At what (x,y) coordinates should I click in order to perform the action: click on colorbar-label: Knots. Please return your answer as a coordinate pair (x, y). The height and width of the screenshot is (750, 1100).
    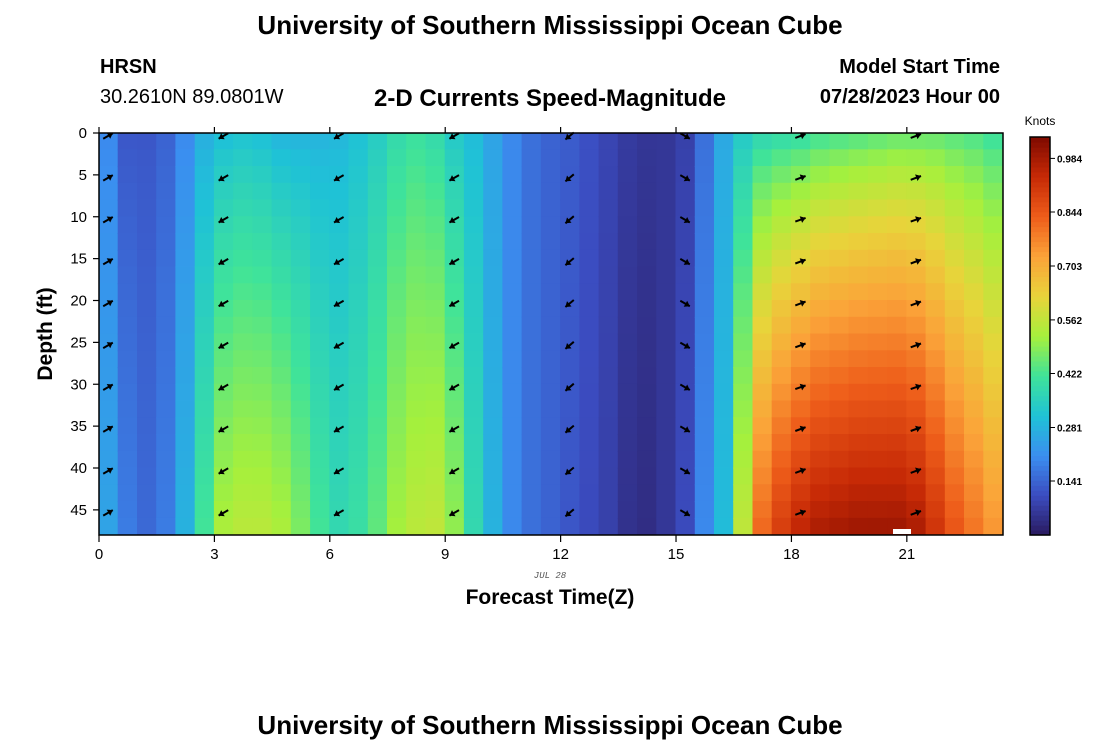
    Looking at the image, I should click on (1040, 121).